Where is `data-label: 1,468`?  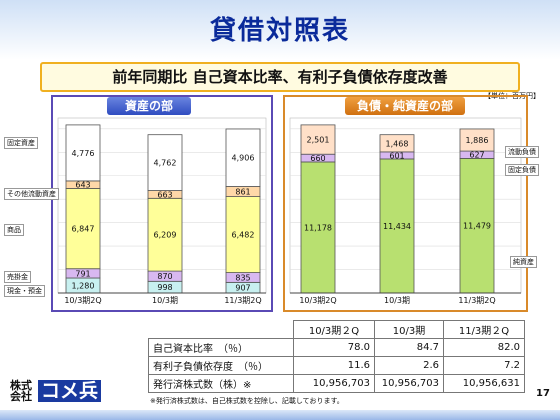 data-label: 1,468 is located at coordinates (397, 143).